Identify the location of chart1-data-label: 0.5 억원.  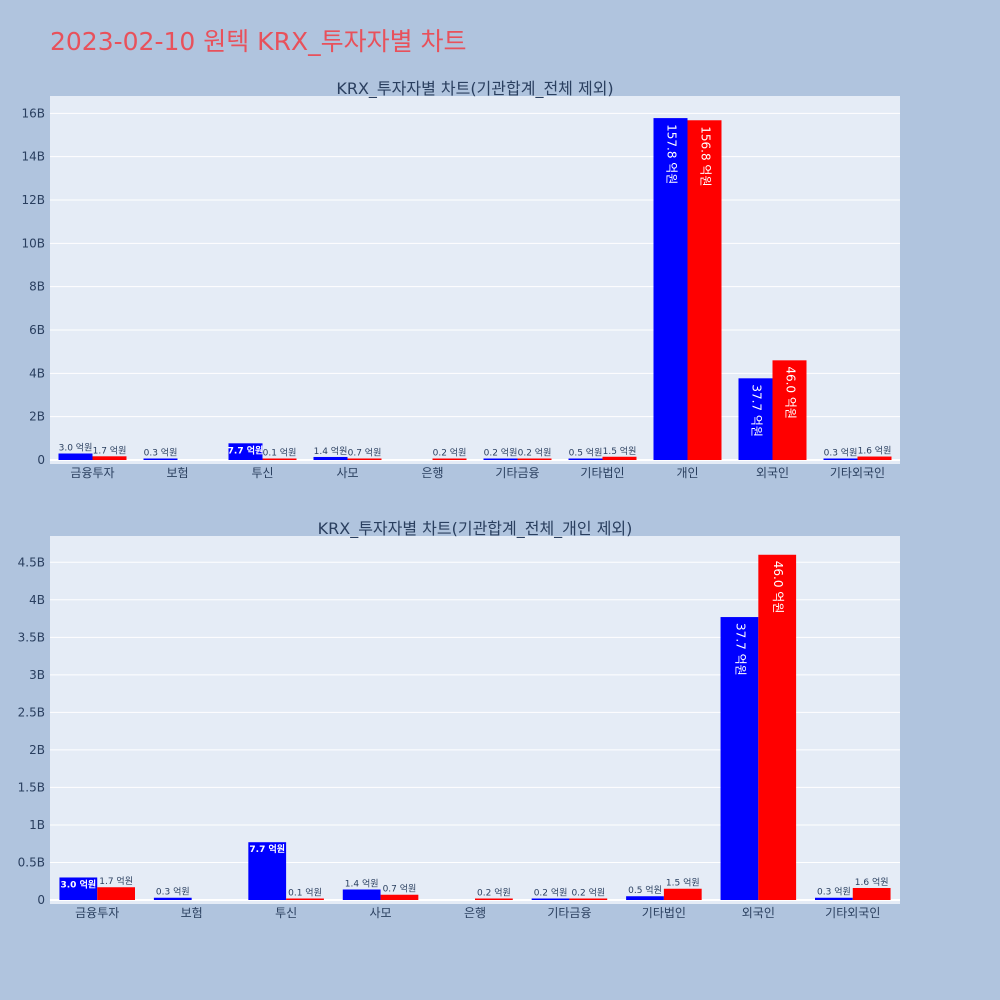
(586, 453).